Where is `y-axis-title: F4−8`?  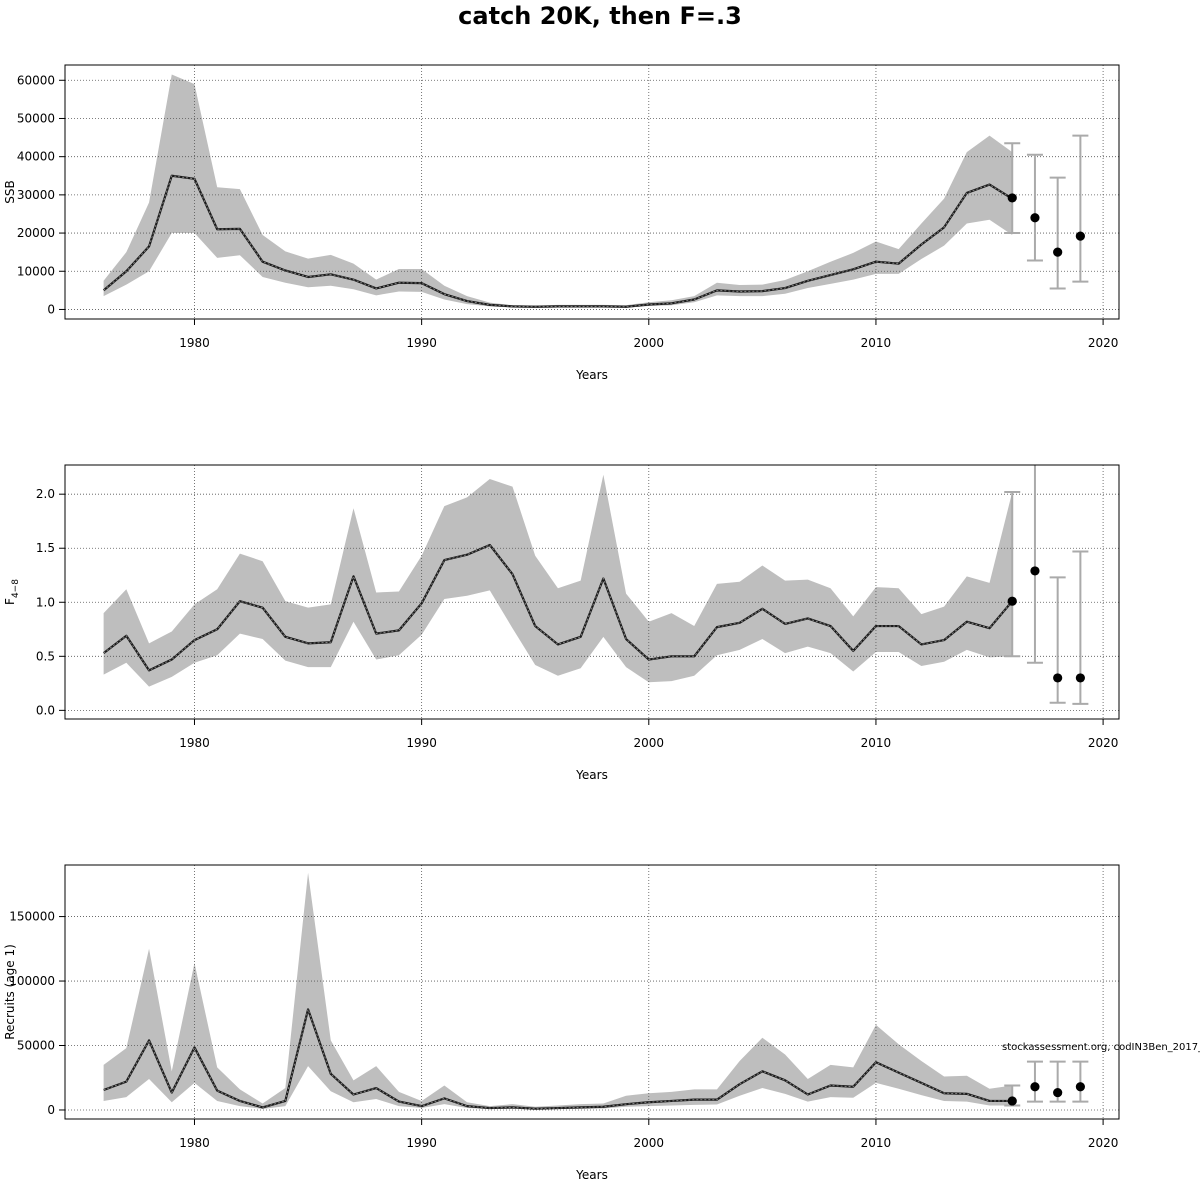 y-axis-title: F4−8 is located at coordinates (12, 592).